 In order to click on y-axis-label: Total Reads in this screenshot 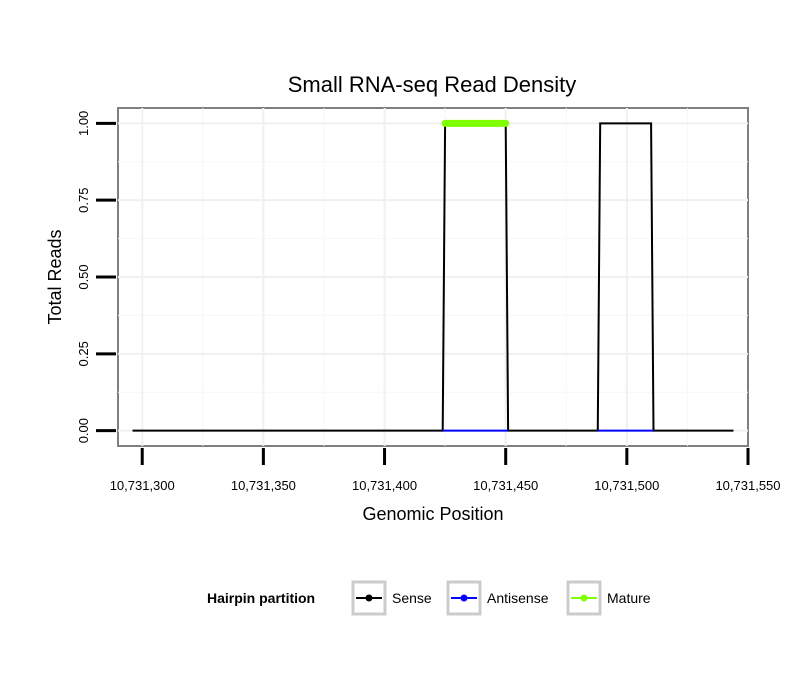, I will do `click(55, 276)`.